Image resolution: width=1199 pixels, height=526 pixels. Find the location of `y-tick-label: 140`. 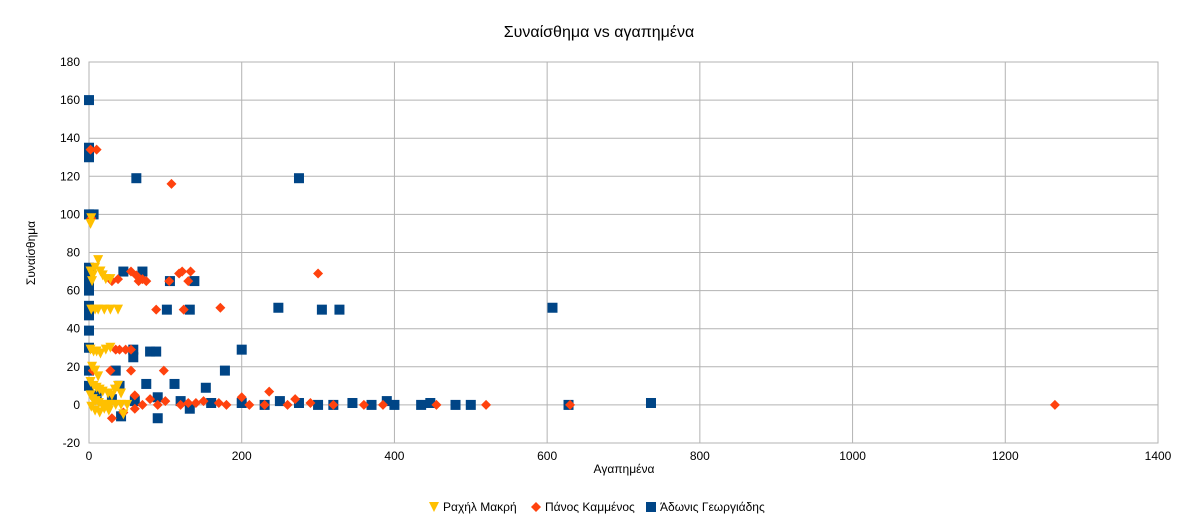

y-tick-label: 140 is located at coordinates (70, 138).